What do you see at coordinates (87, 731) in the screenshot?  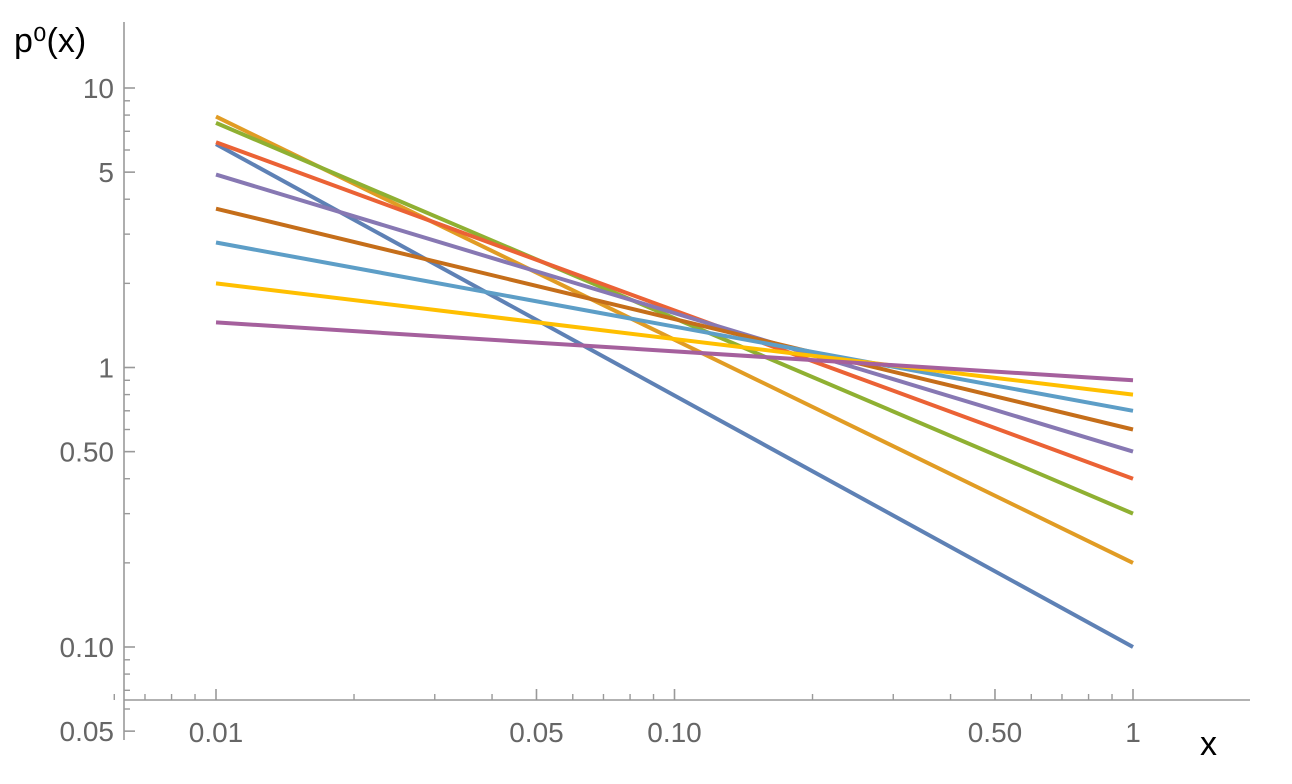 I see `y-tick-label: 0.05` at bounding box center [87, 731].